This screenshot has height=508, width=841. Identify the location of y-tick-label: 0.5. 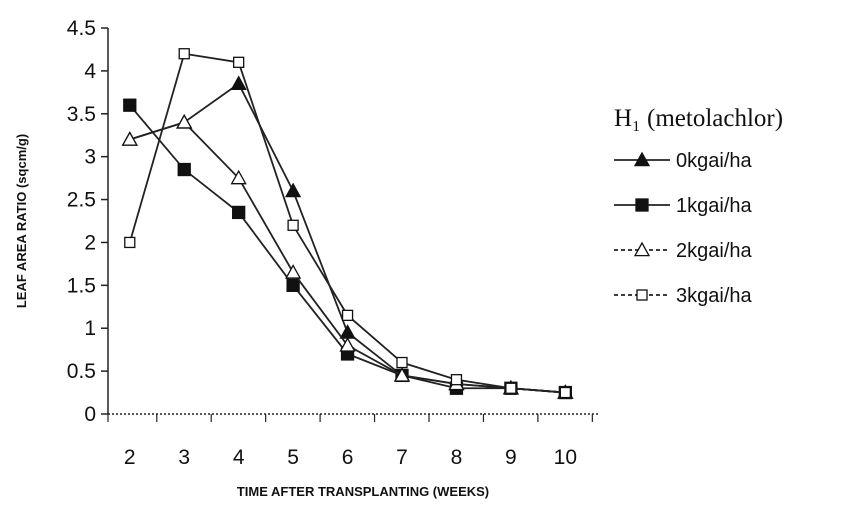
(81, 371).